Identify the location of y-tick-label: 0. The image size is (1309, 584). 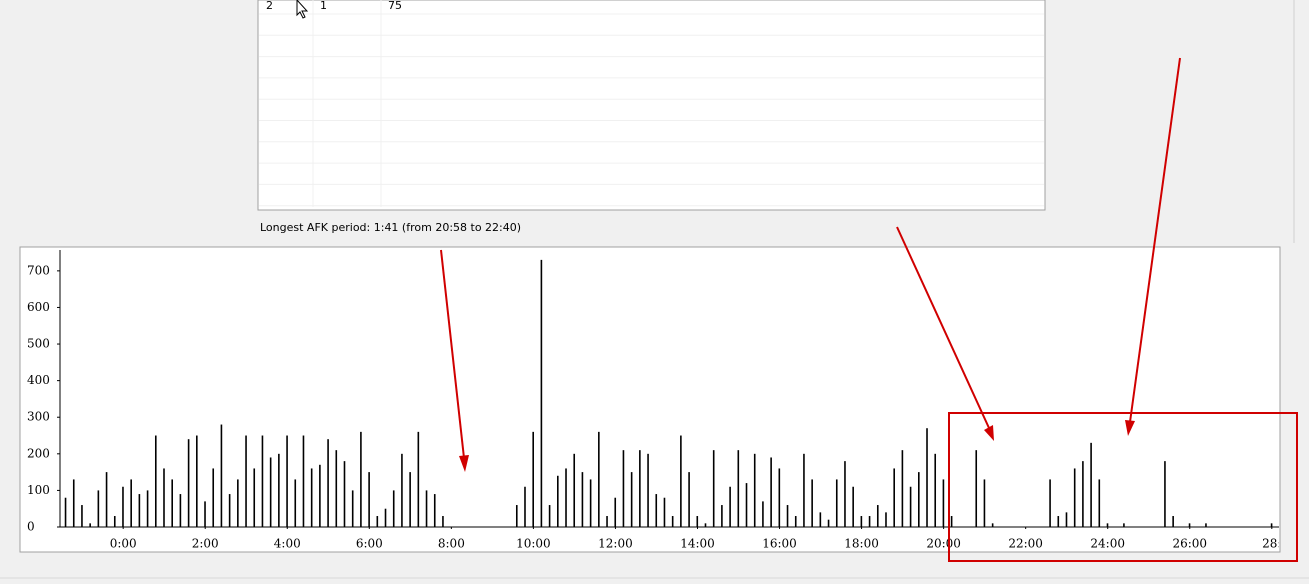
(31, 527).